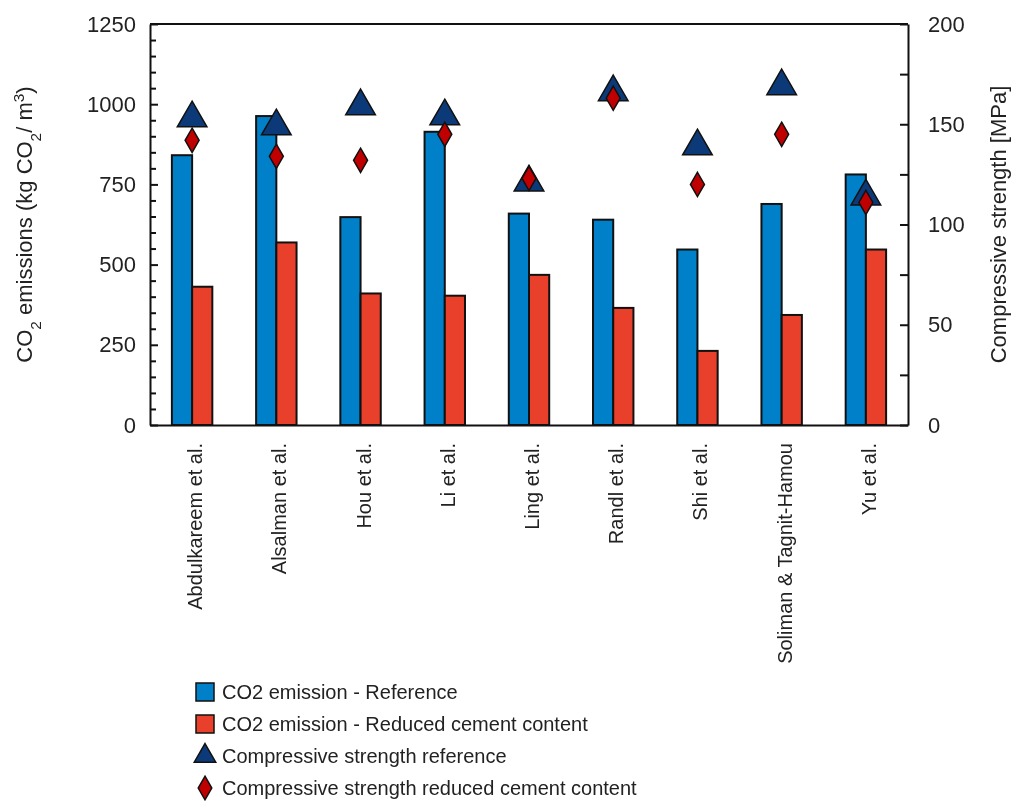  What do you see at coordinates (532, 486) in the screenshot?
I see `x-tick-label: Ling et al.` at bounding box center [532, 486].